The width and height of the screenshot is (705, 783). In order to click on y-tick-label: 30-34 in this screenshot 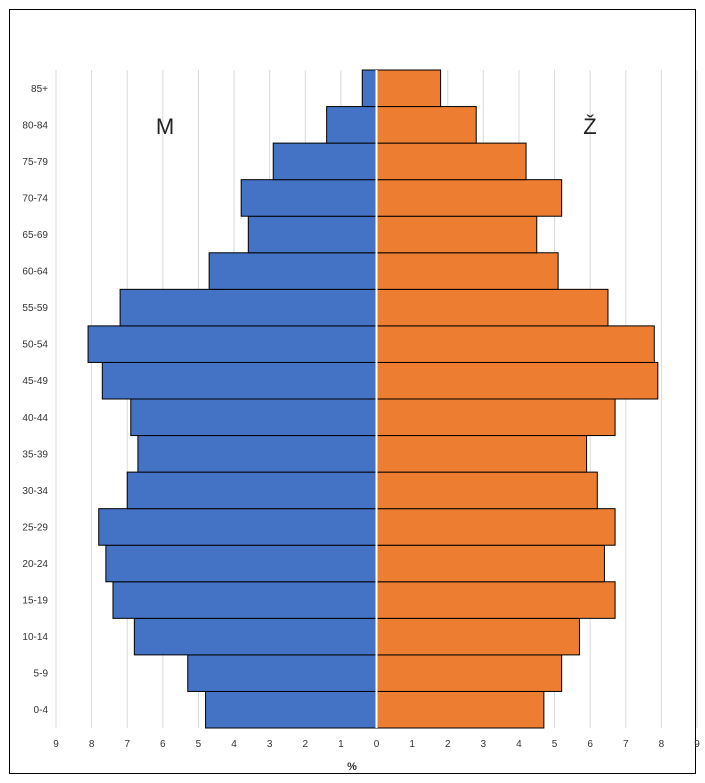, I will do `click(35, 491)`.